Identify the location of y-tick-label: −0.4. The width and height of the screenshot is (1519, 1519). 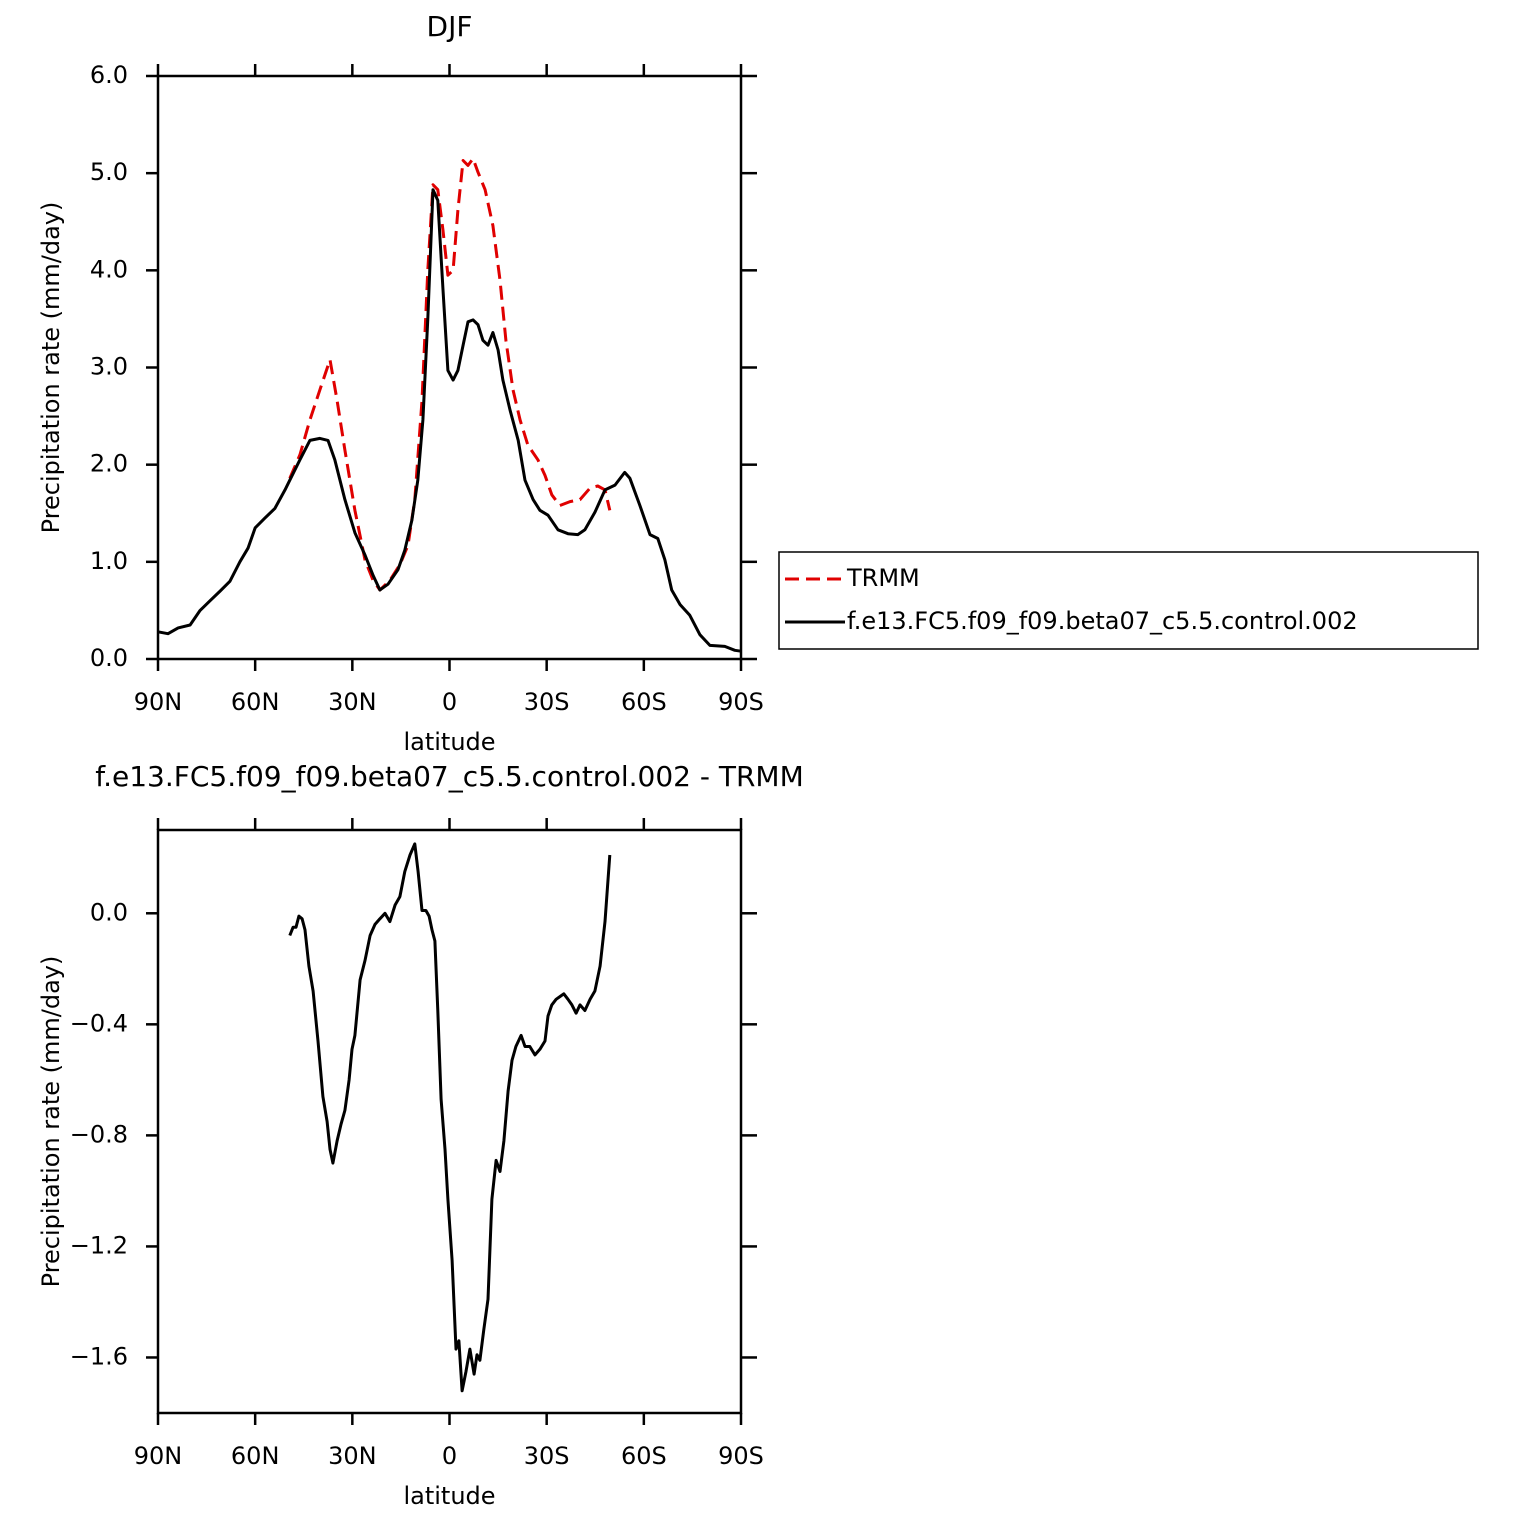
(99, 1023).